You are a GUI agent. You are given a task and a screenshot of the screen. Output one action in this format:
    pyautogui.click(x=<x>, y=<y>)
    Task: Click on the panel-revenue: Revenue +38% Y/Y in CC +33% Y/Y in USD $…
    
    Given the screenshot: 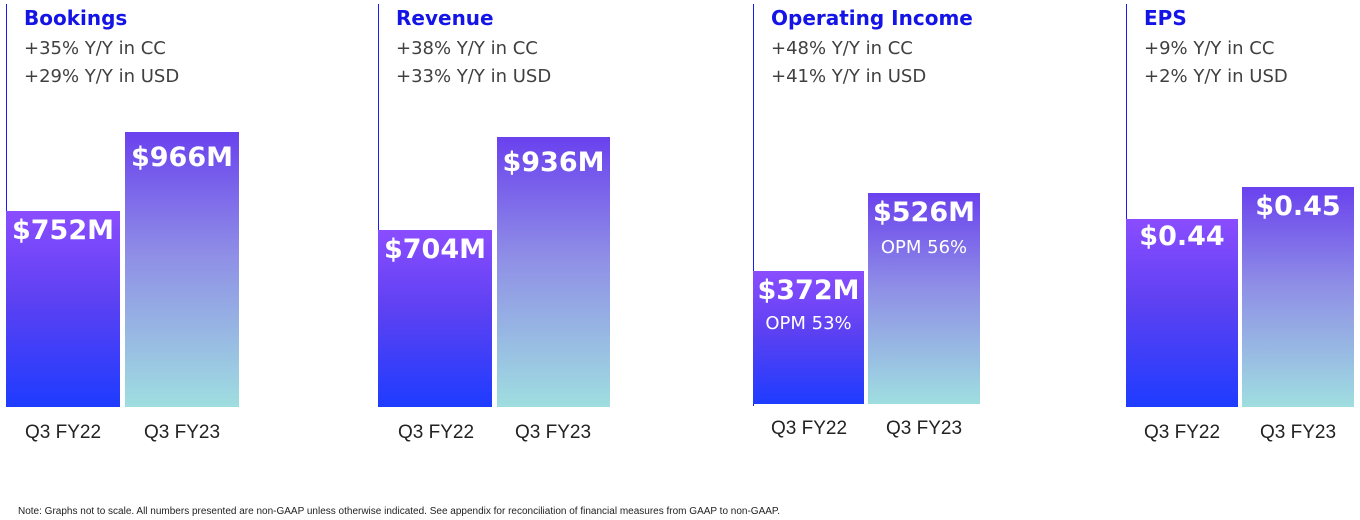 What is the action you would take?
    pyautogui.click(x=498, y=205)
    